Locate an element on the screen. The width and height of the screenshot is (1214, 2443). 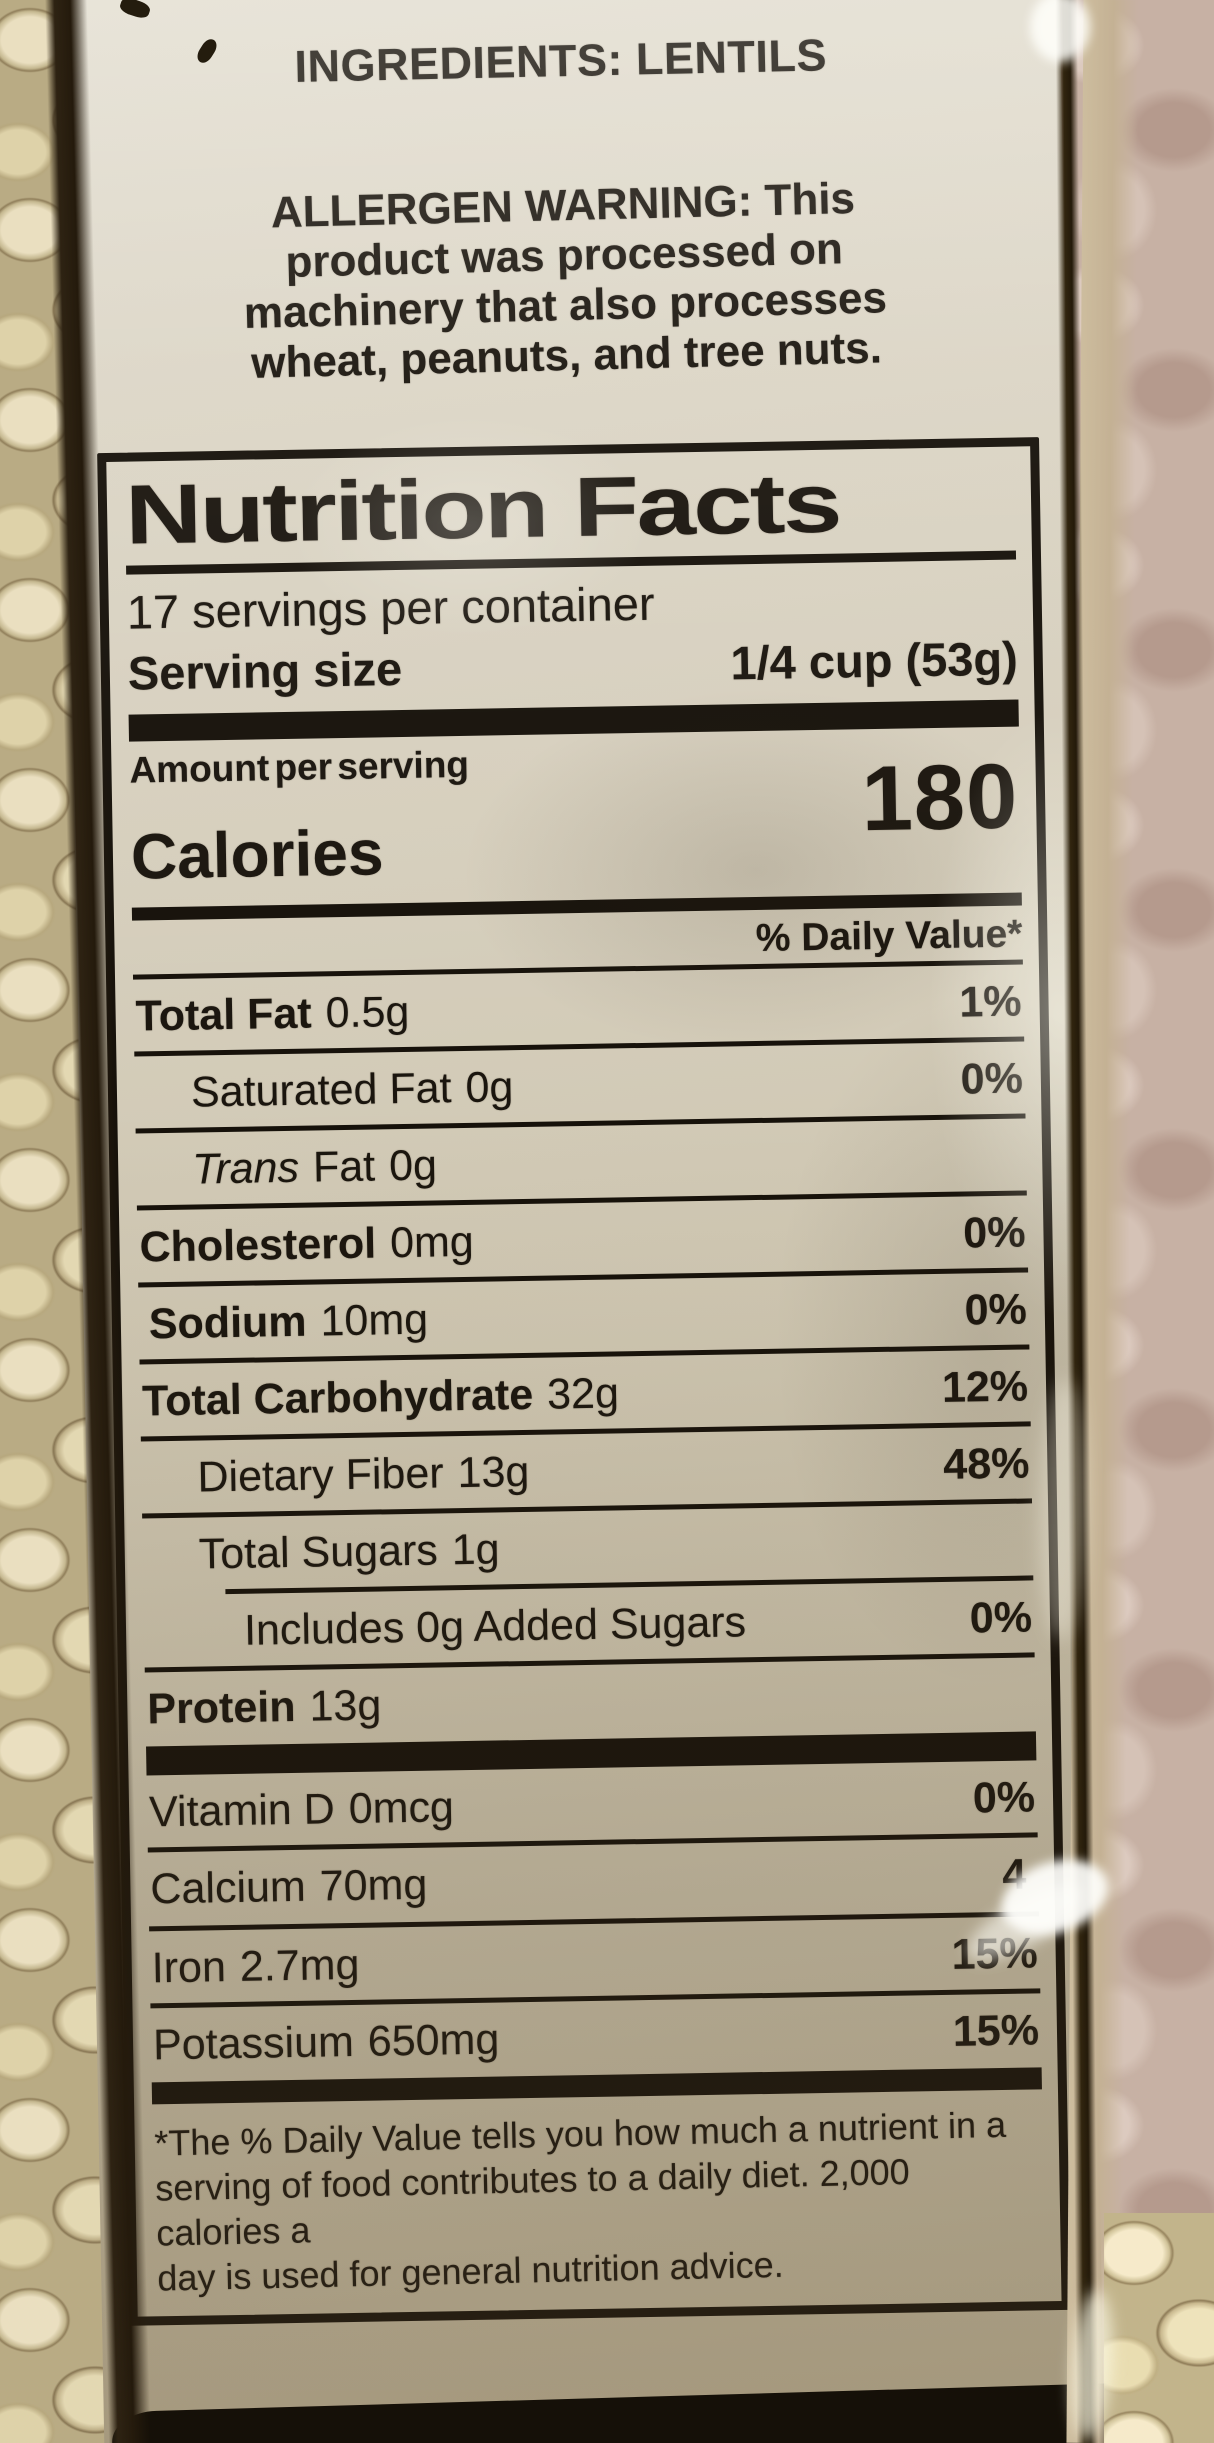
ingredients-line: INGREDIENTS: LENTILS is located at coordinates (560, 60).